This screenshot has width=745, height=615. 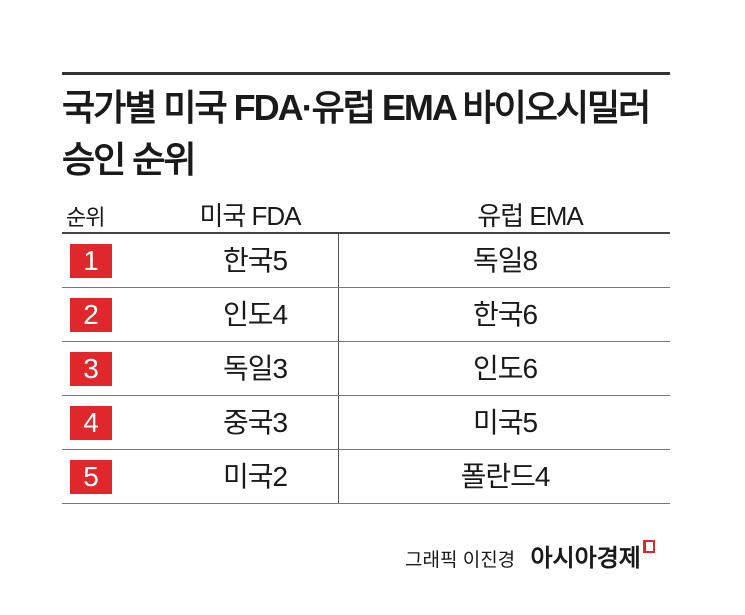 What do you see at coordinates (504, 476) in the screenshot?
I see `ema-cell: 폴란드4` at bounding box center [504, 476].